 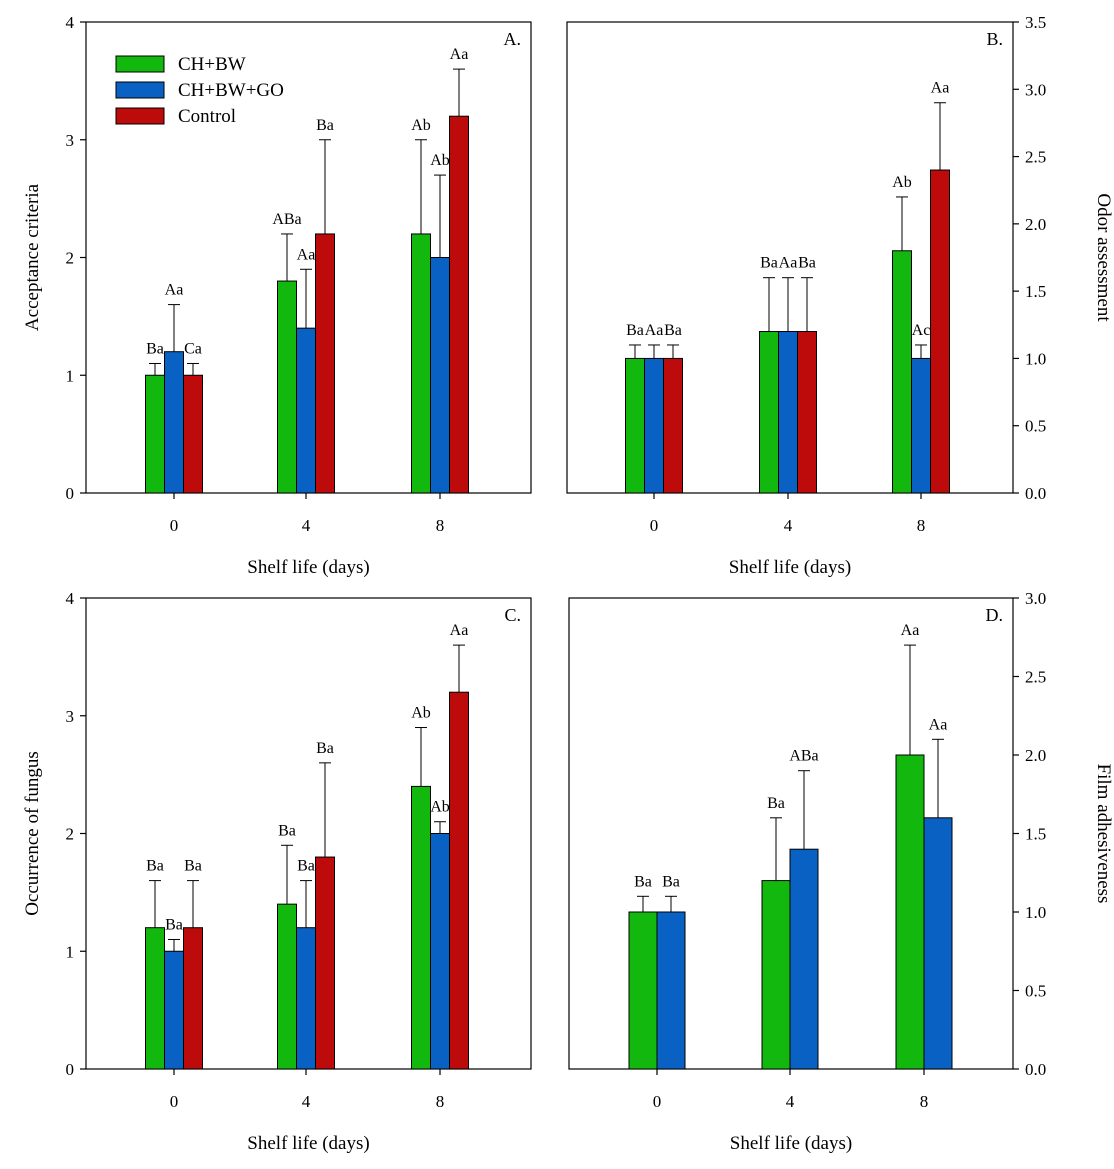 I want to click on y-tick-label: 1.5, so click(x=1035, y=291).